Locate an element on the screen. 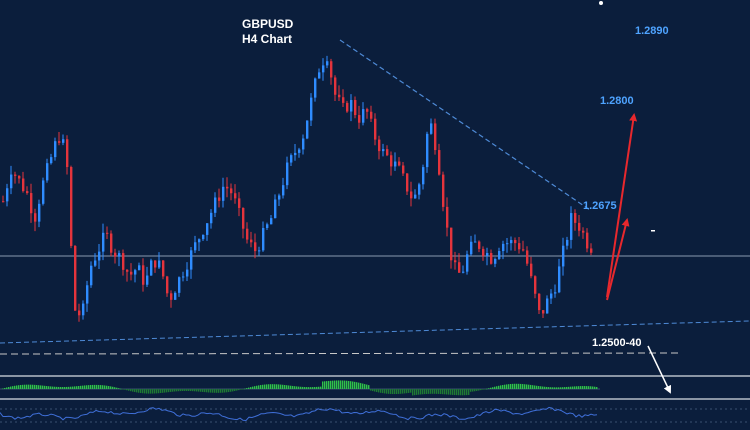 This screenshot has width=750, height=430. descending-resistance-trendline is located at coordinates (465, 125).